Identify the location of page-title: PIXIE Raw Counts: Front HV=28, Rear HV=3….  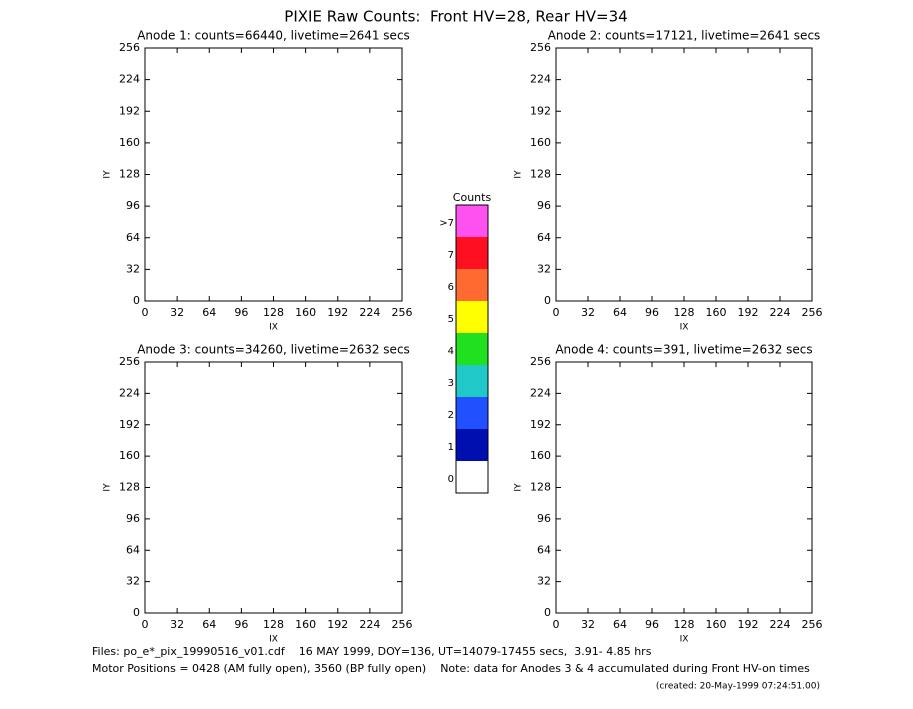
(455, 17).